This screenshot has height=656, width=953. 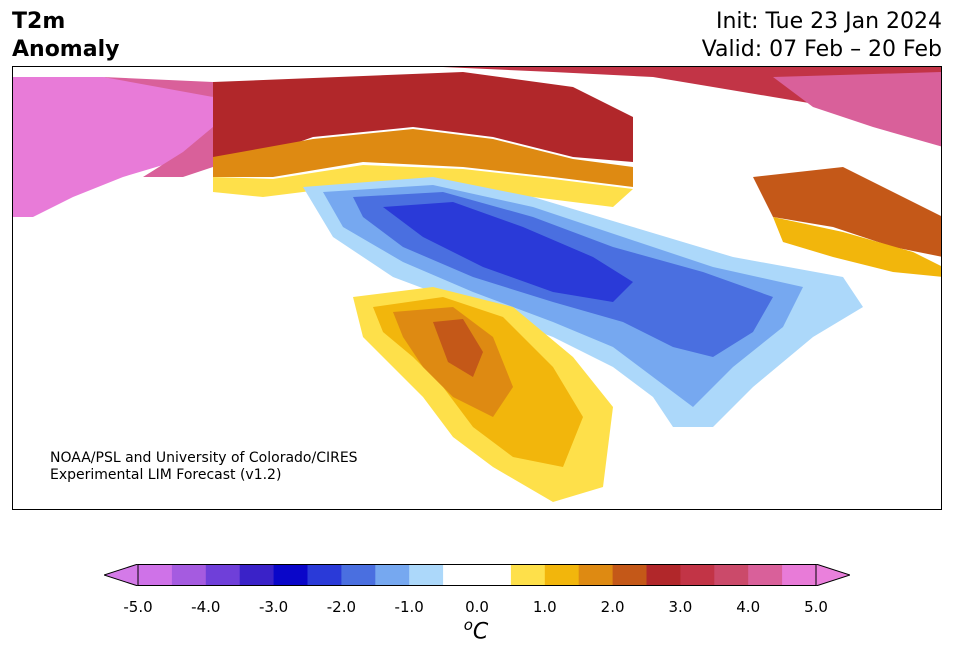 What do you see at coordinates (66, 49) in the screenshot?
I see `title-line-anomaly: Anomaly` at bounding box center [66, 49].